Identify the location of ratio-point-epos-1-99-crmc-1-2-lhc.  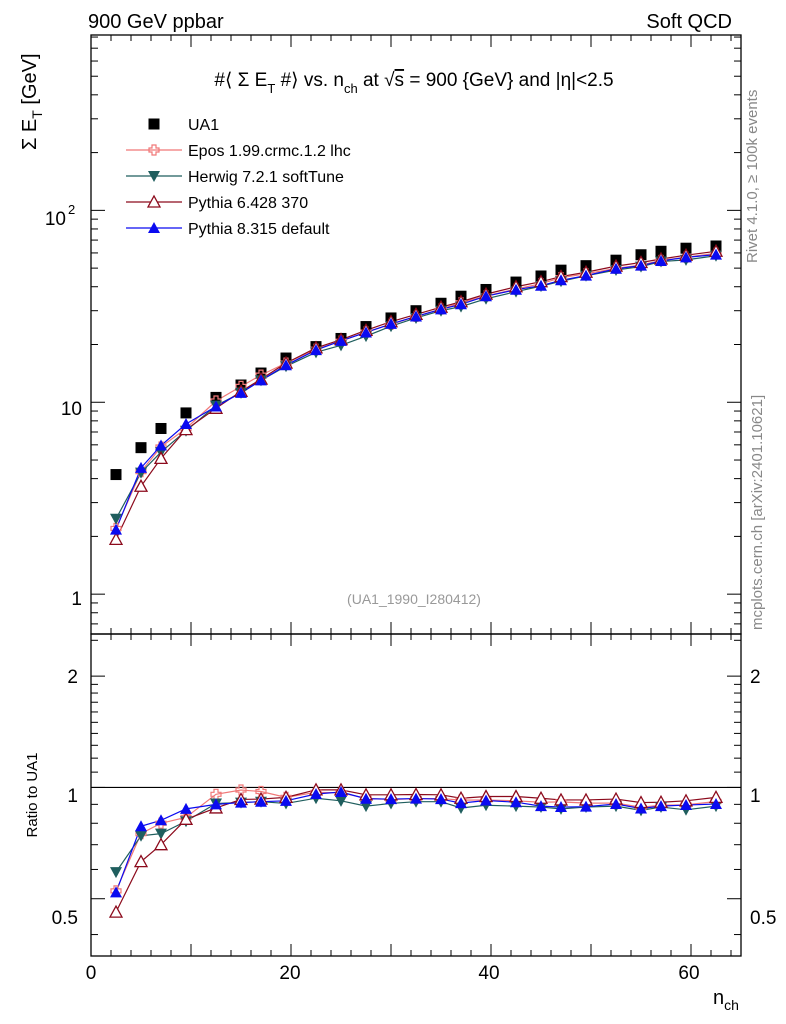
(241, 790).